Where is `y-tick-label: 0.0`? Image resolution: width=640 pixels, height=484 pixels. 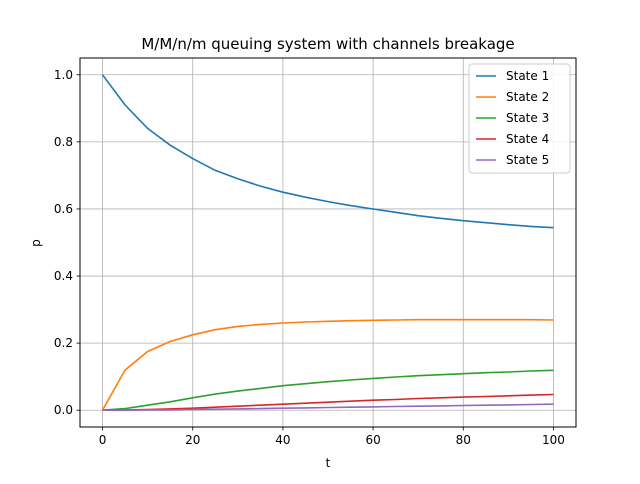
y-tick-label: 0.0 is located at coordinates (63, 410).